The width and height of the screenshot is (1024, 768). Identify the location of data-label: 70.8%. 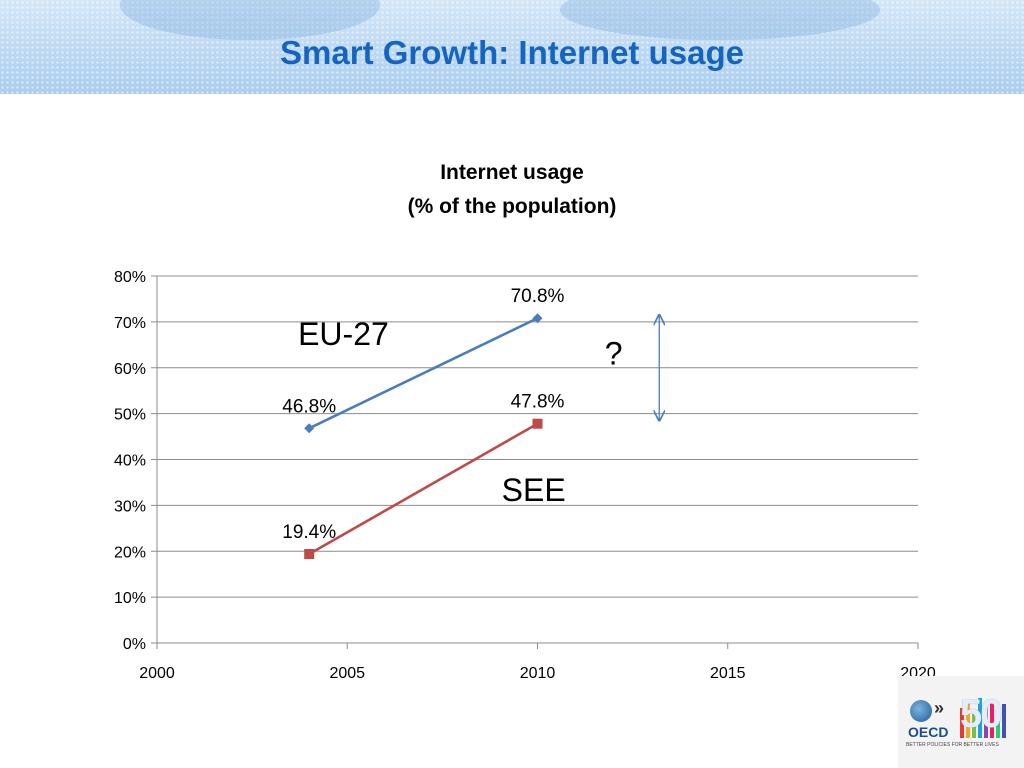
(538, 296).